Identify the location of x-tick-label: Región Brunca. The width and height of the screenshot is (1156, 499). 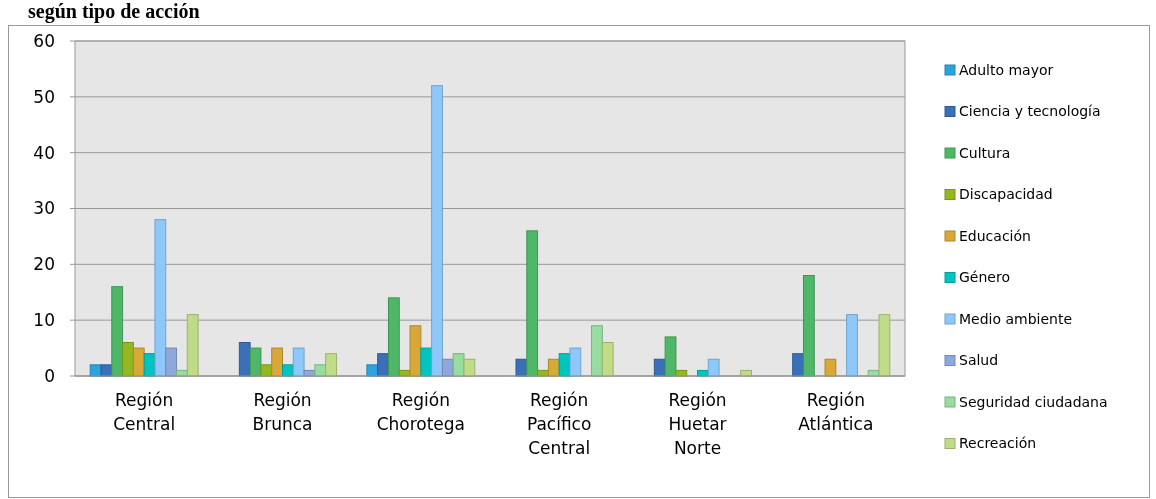
(282, 411).